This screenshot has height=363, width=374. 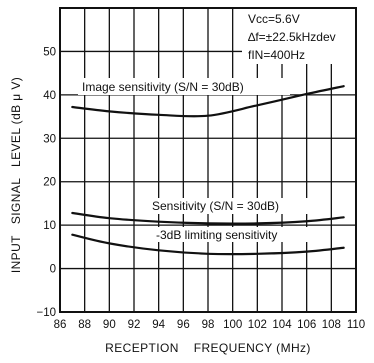 What do you see at coordinates (49, 52) in the screenshot?
I see `y-tick-label: 50` at bounding box center [49, 52].